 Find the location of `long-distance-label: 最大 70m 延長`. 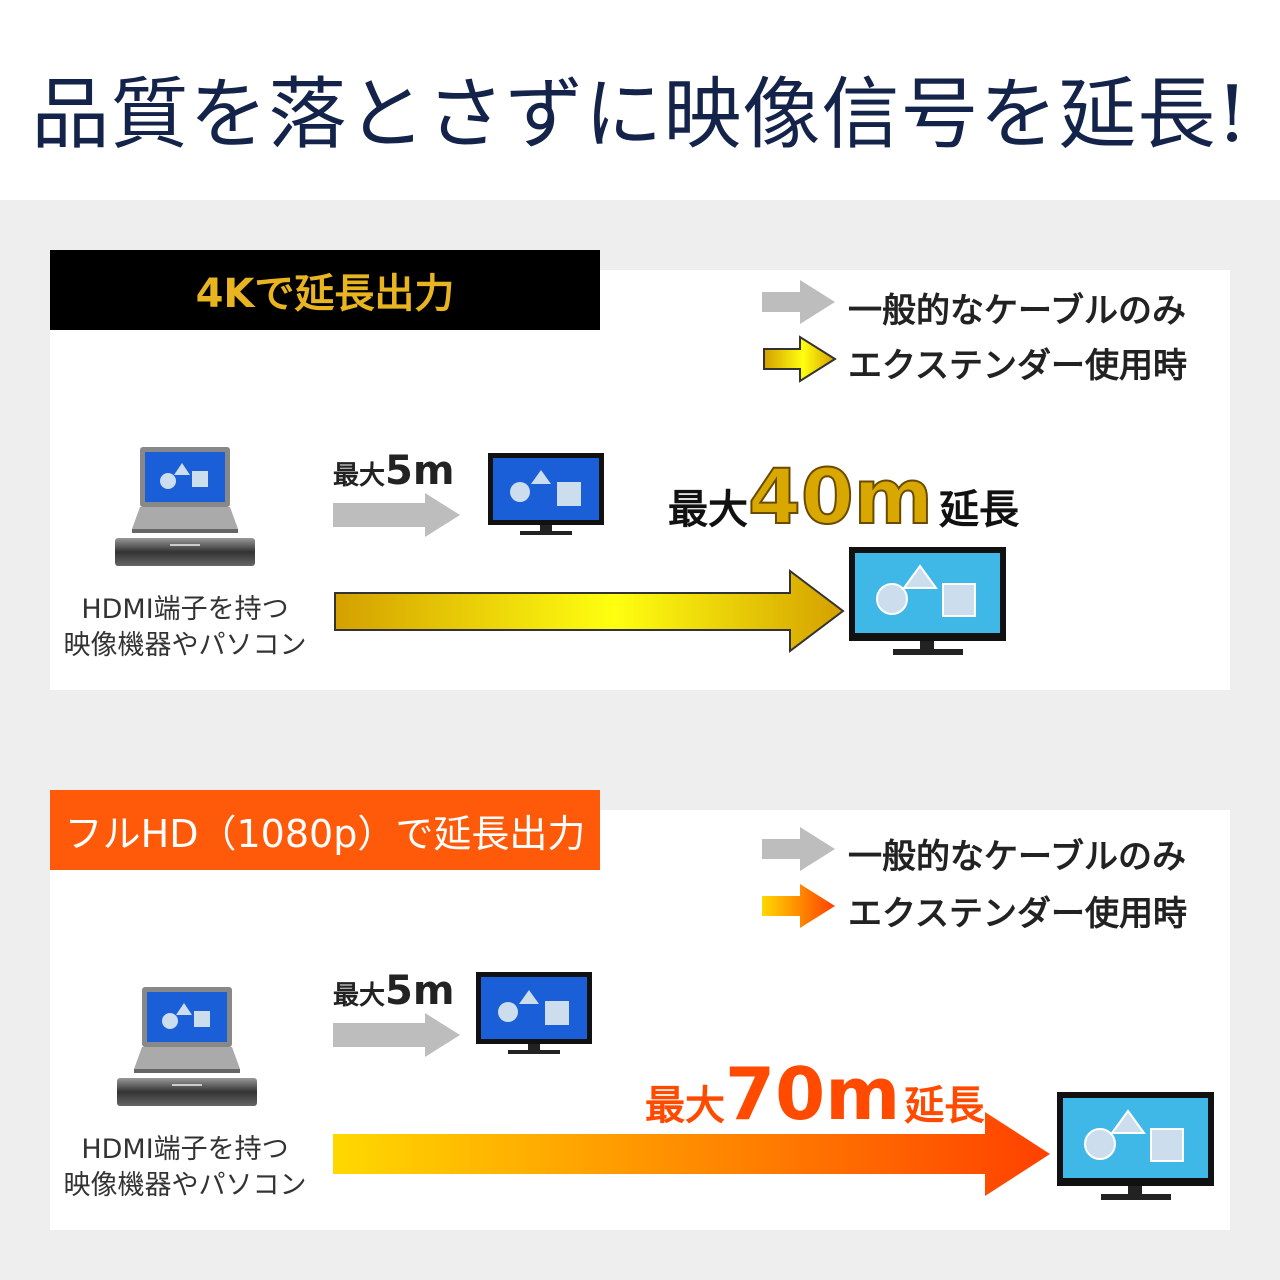

long-distance-label: 最大 70m 延長 is located at coordinates (814, 1094).